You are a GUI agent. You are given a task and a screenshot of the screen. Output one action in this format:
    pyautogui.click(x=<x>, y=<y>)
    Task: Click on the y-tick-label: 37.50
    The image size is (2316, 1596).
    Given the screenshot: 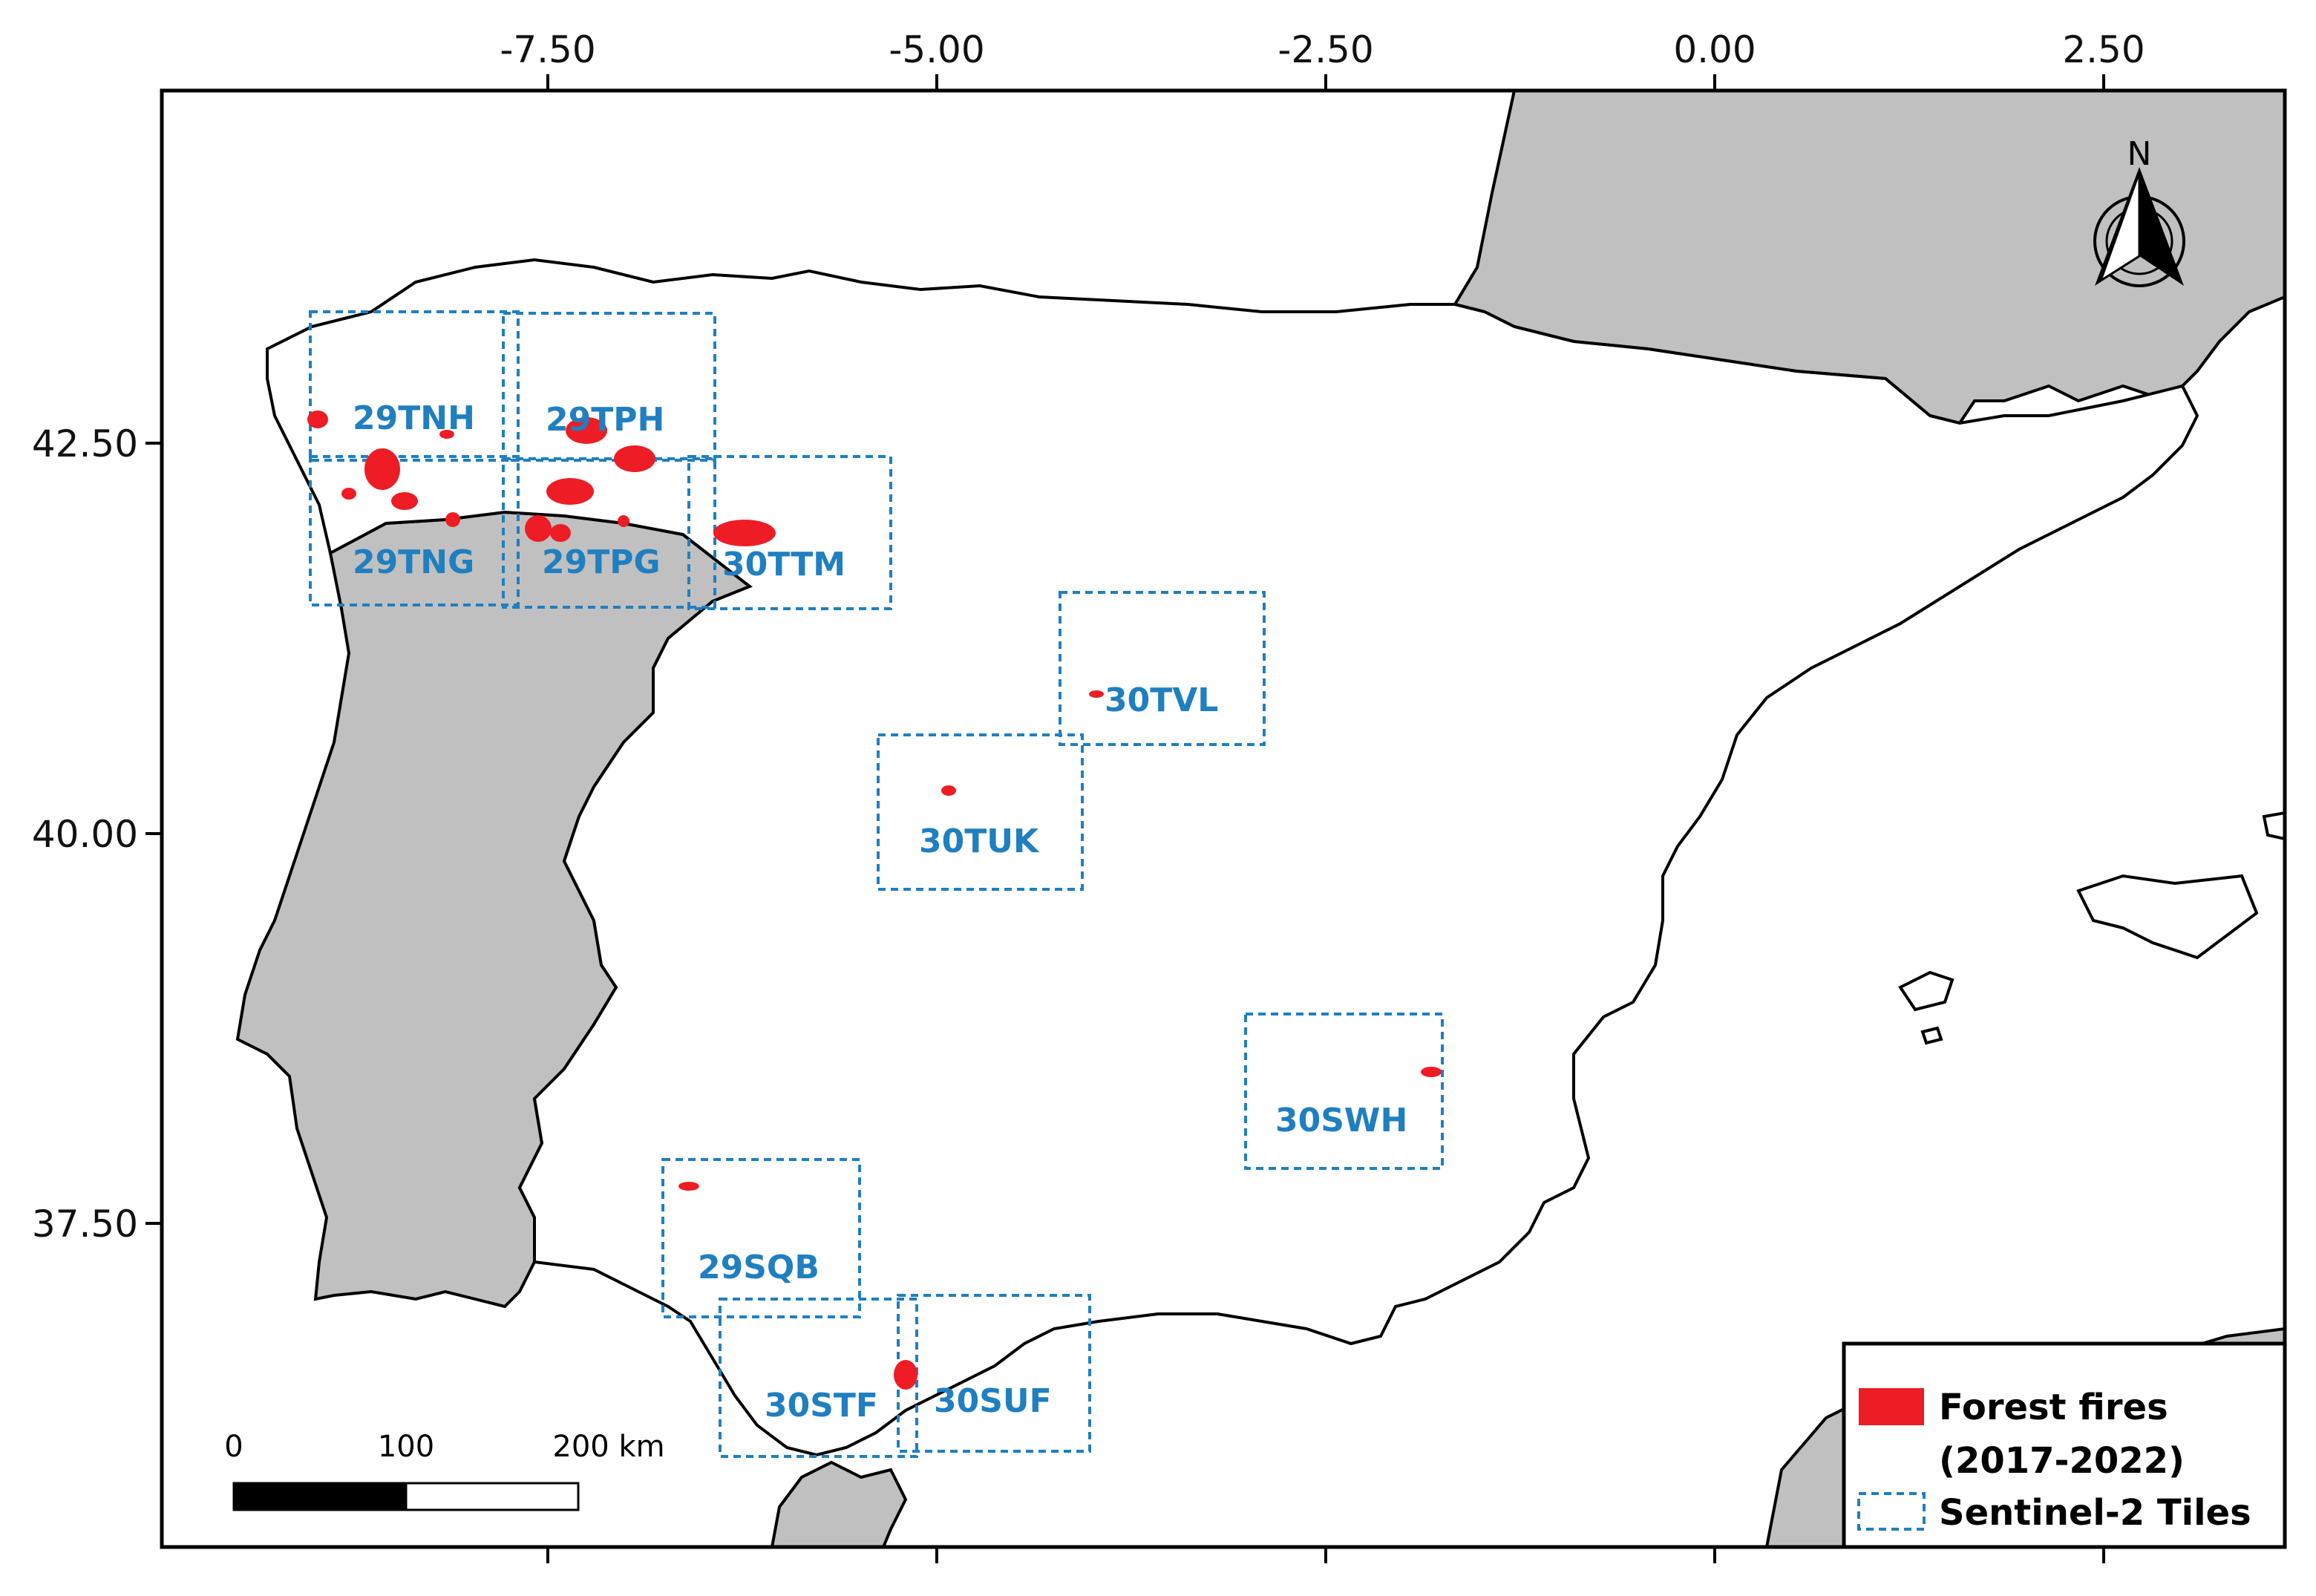 What is the action you would take?
    pyautogui.click(x=85, y=1224)
    